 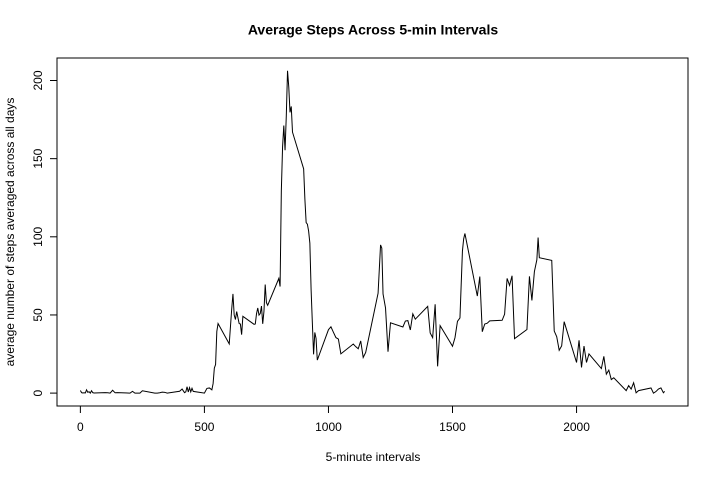 I want to click on y-tick-label: 100, so click(x=38, y=236).